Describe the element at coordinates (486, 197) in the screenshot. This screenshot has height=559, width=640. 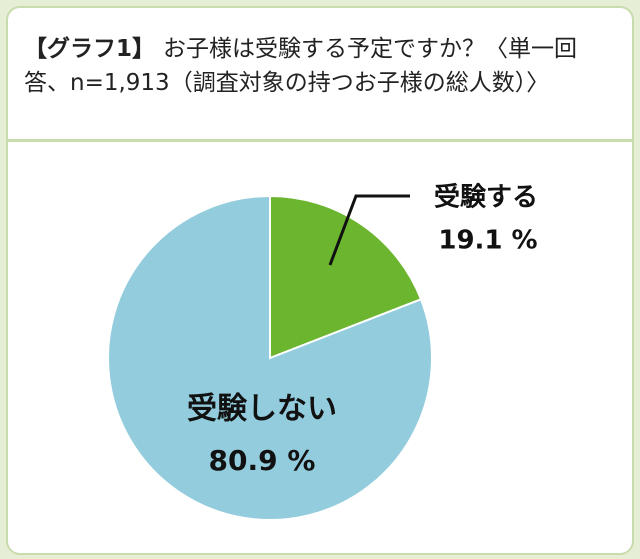
I see `slice-label: 受験する` at that location.